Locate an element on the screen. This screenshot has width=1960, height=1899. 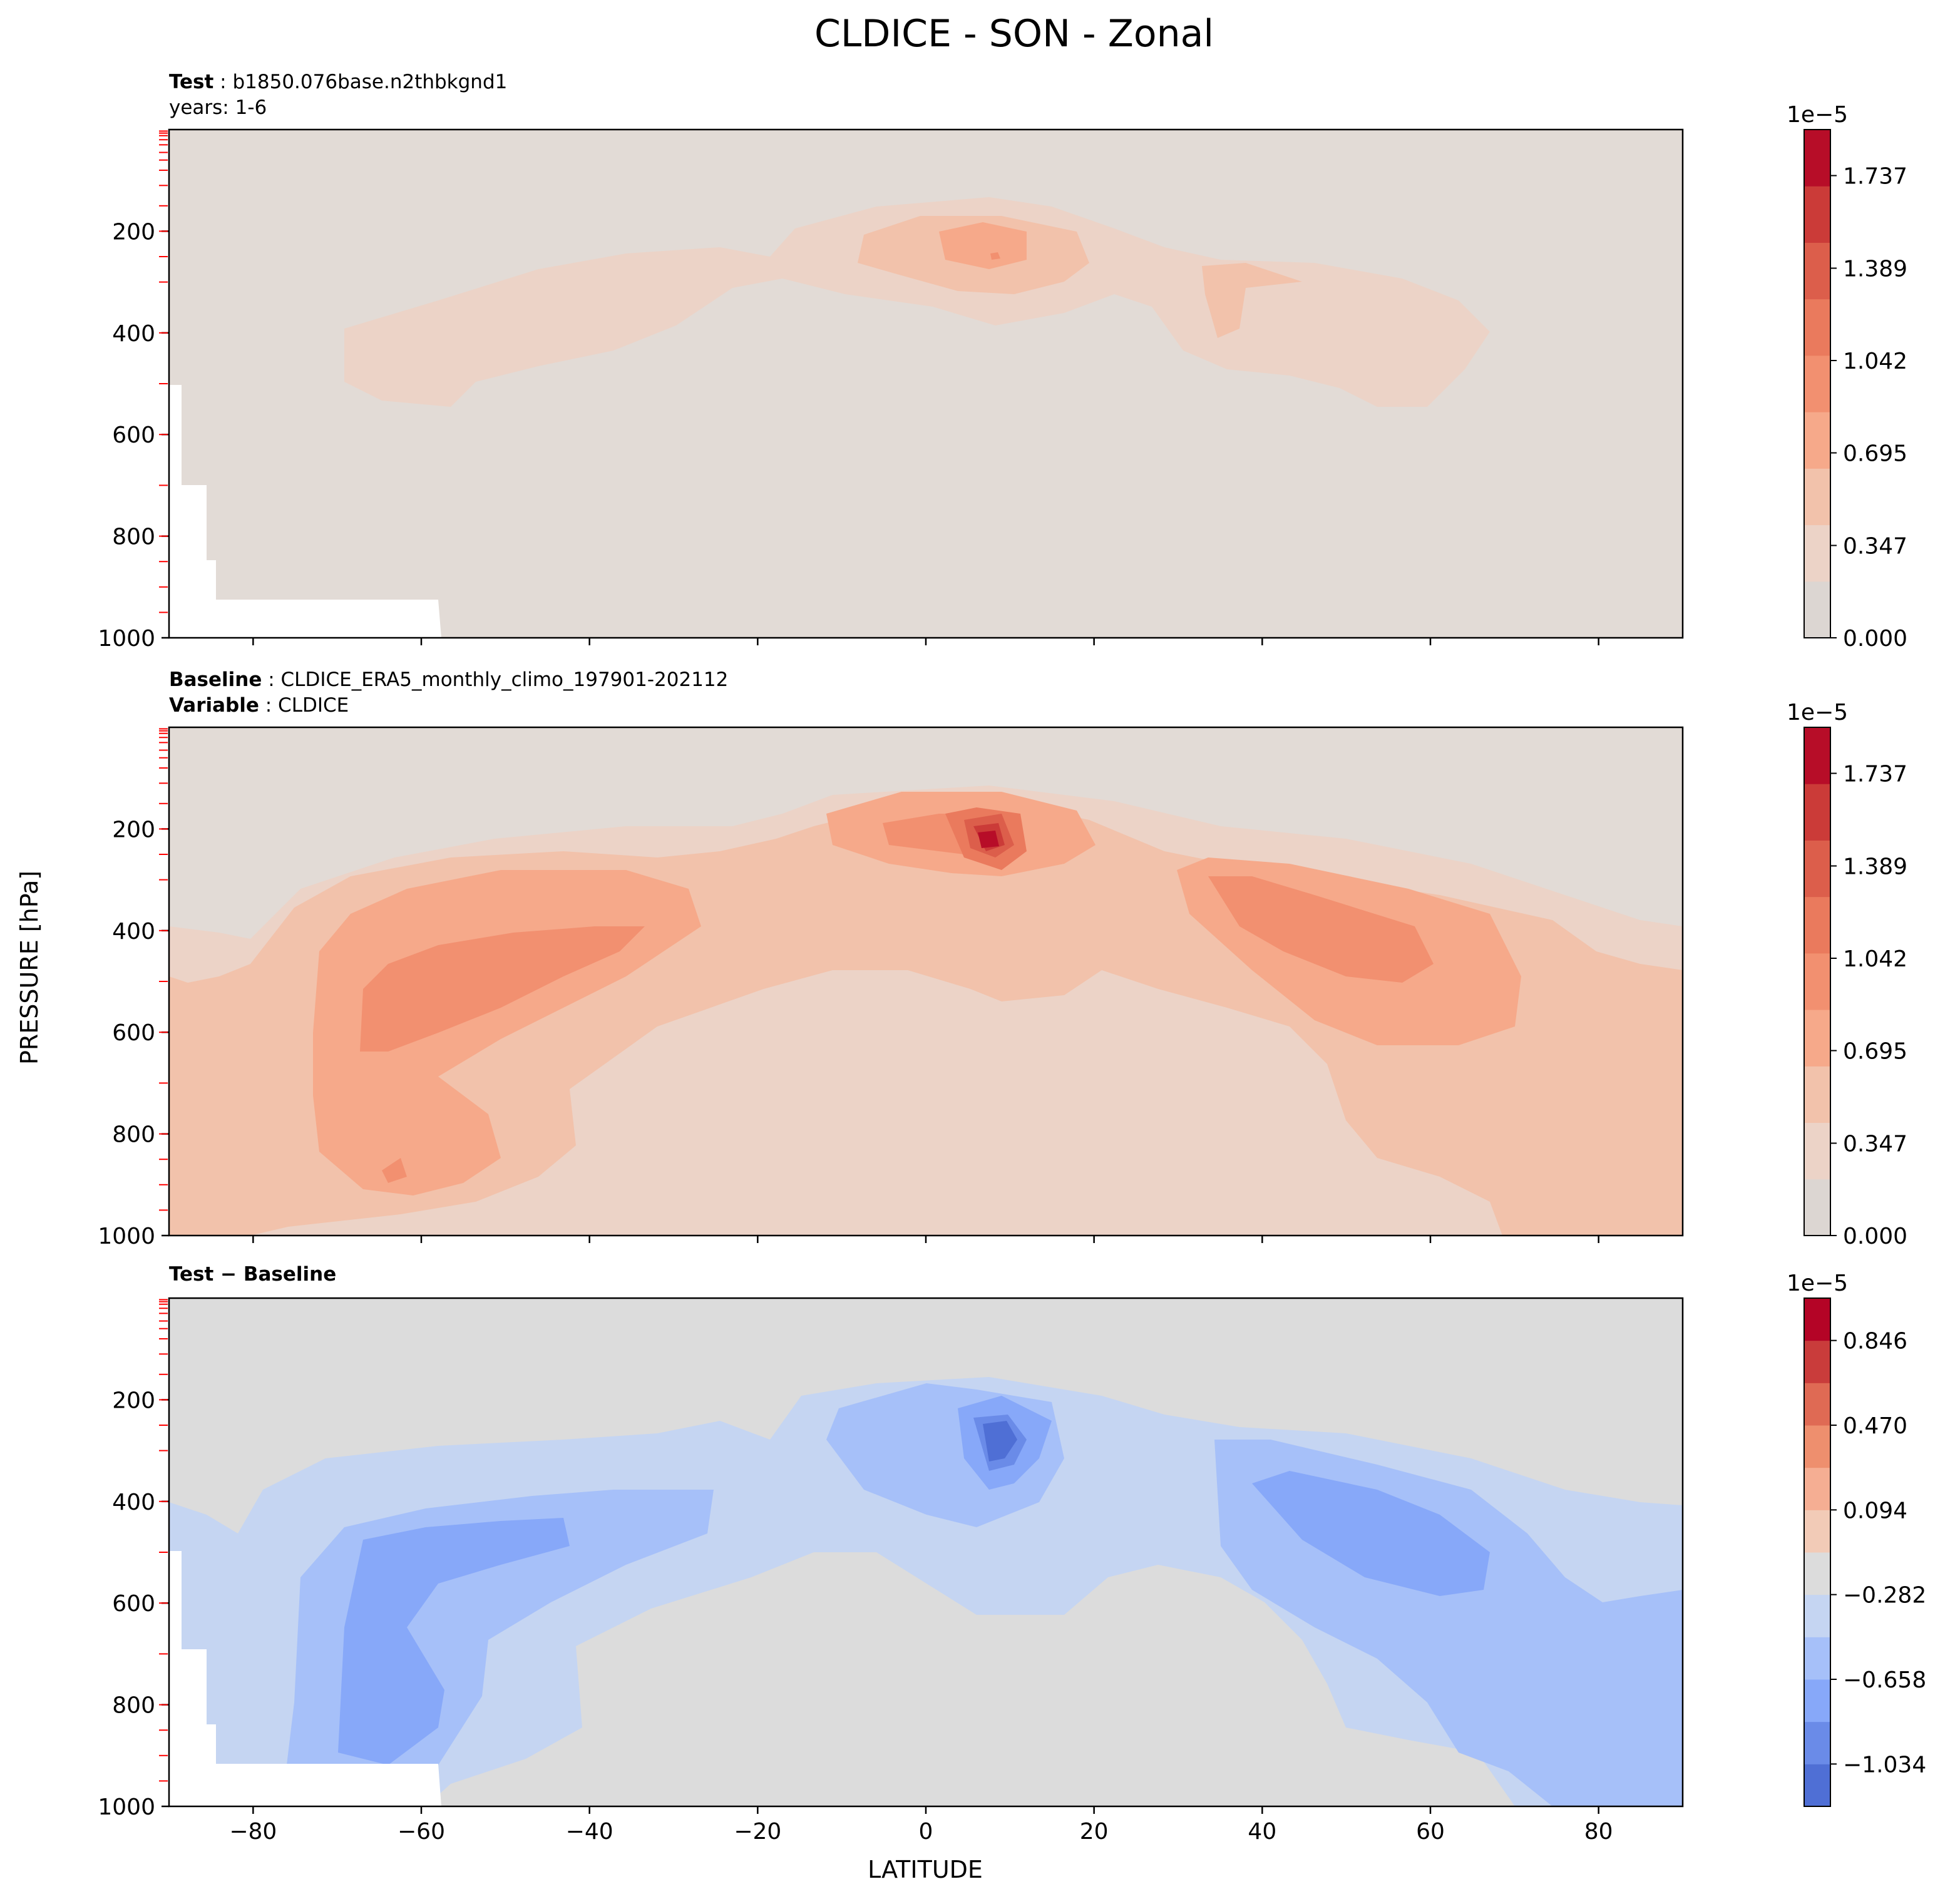
x-tick-label: 80 is located at coordinates (1598, 1832).